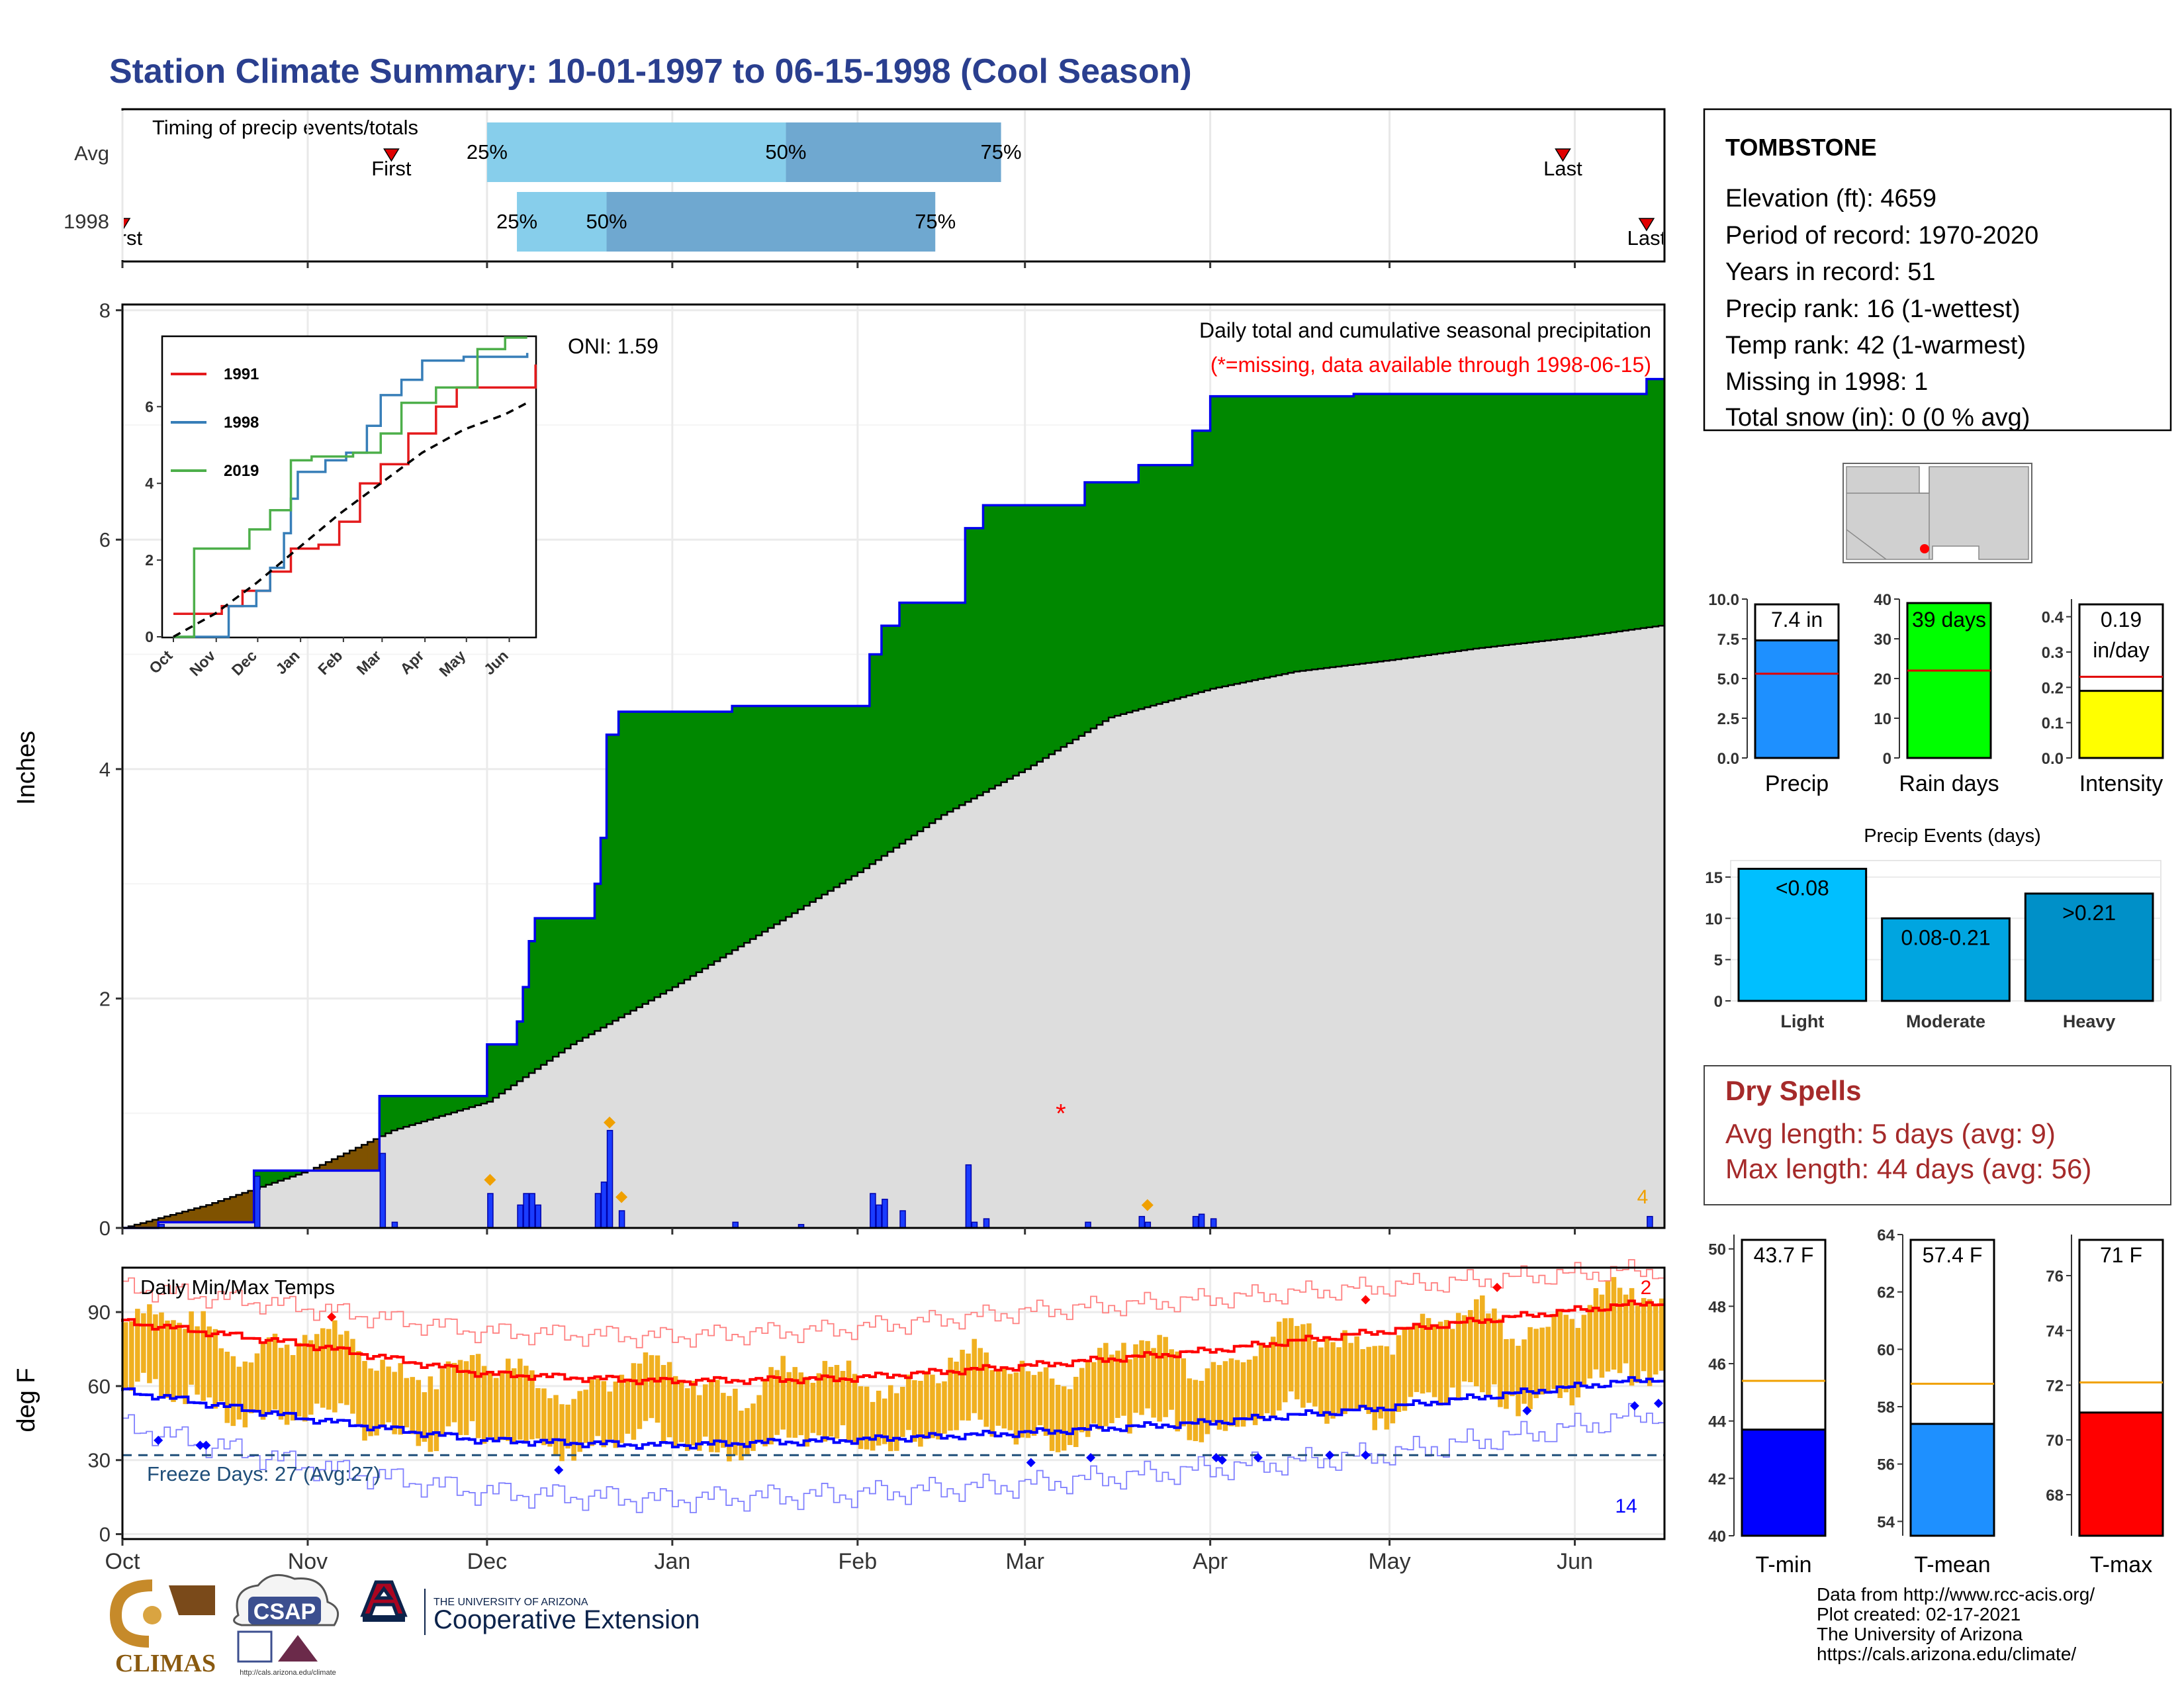 This screenshot has width=2184, height=1688. I want to click on last-event-marker, so click(1646, 225).